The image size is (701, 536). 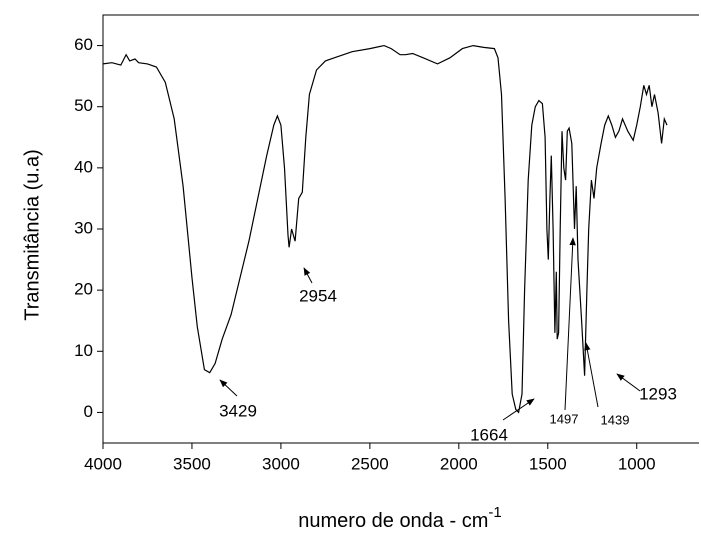 I want to click on y-tick-label: 10, so click(x=83, y=350).